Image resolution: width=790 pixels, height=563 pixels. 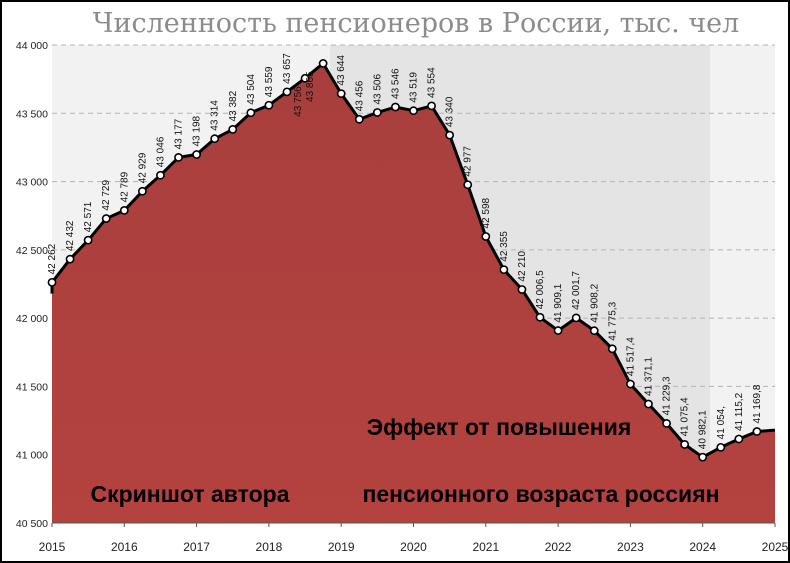 What do you see at coordinates (160, 151) in the screenshot?
I see `data-label: 43 046` at bounding box center [160, 151].